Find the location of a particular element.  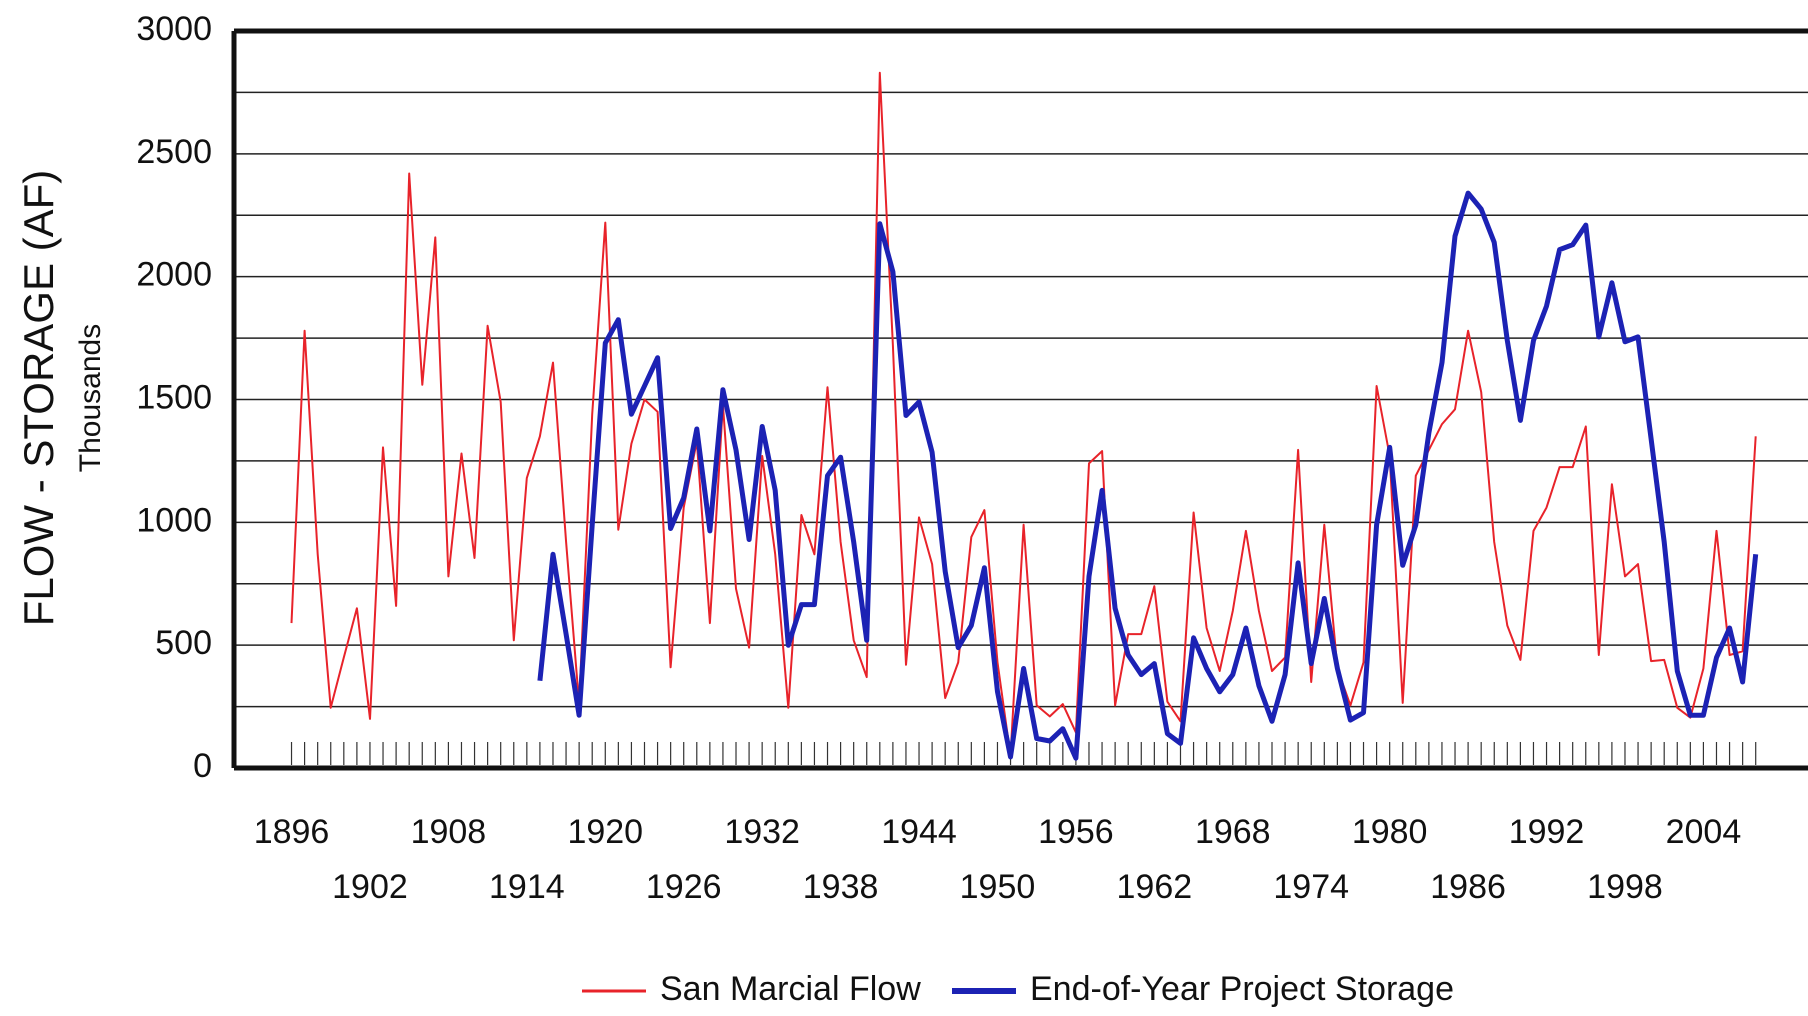

x-tick-label: 1992 is located at coordinates (1547, 832).